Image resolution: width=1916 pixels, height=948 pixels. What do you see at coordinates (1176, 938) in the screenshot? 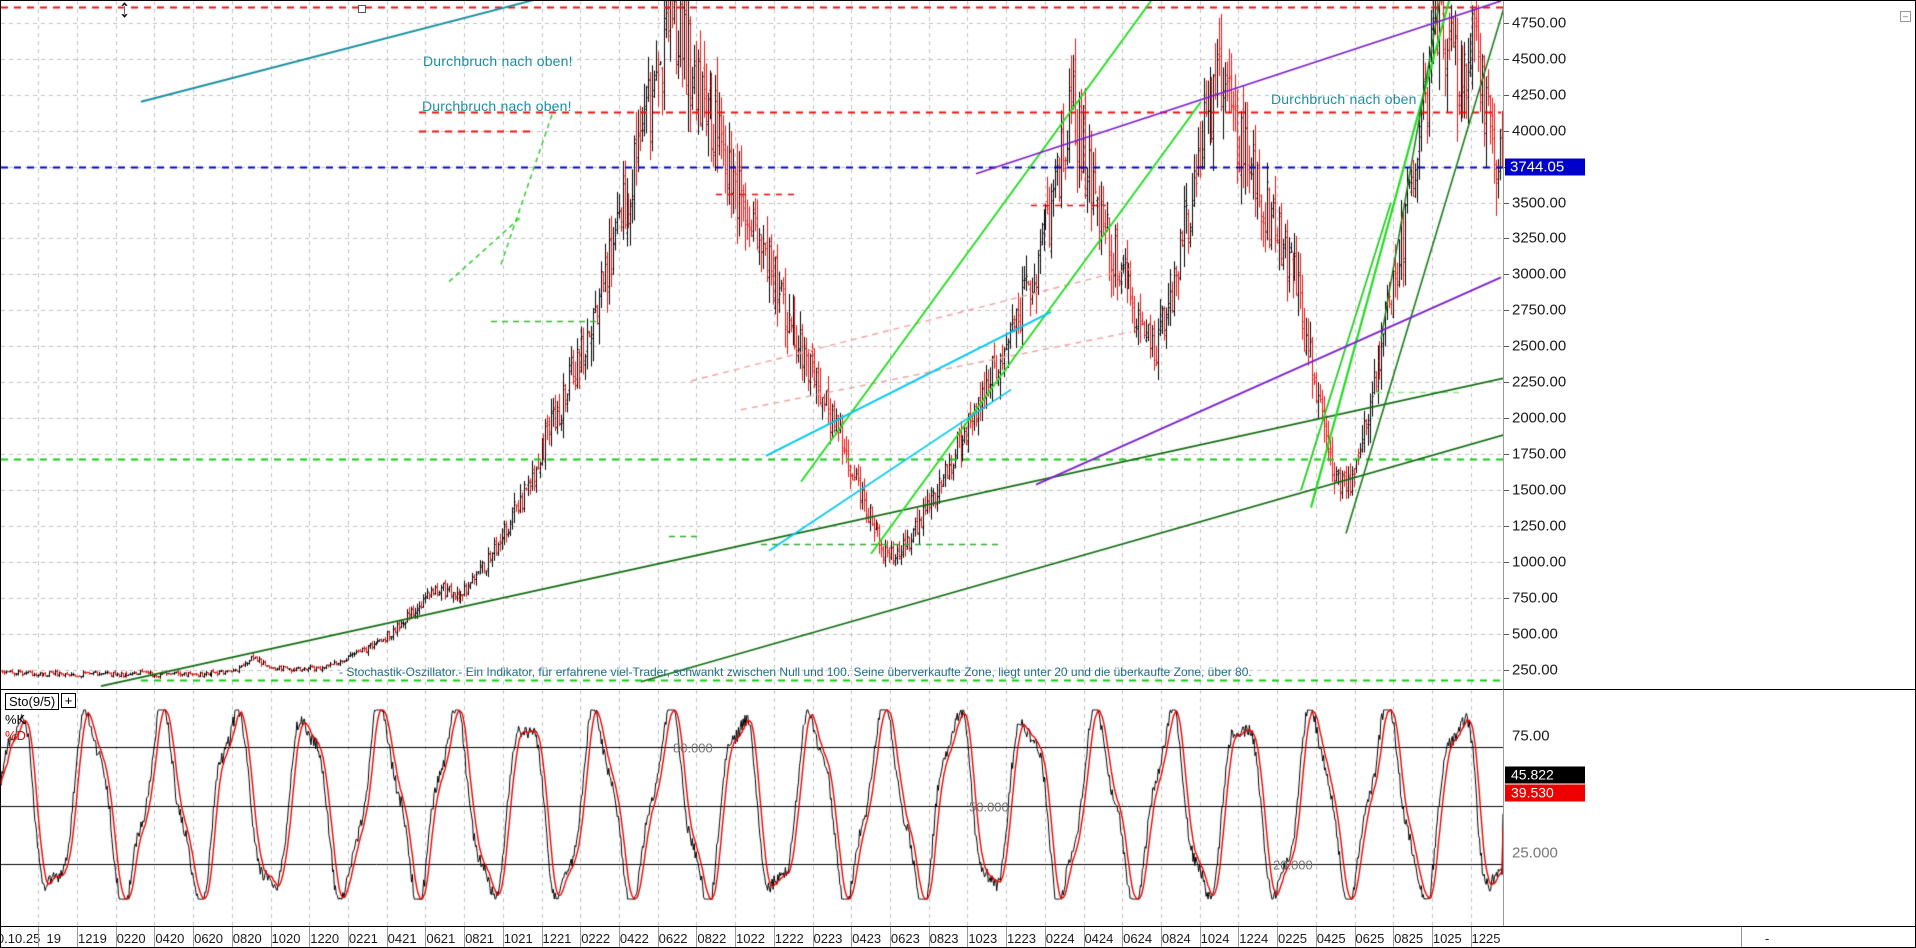
I see `time-axis-label: 0824` at bounding box center [1176, 938].